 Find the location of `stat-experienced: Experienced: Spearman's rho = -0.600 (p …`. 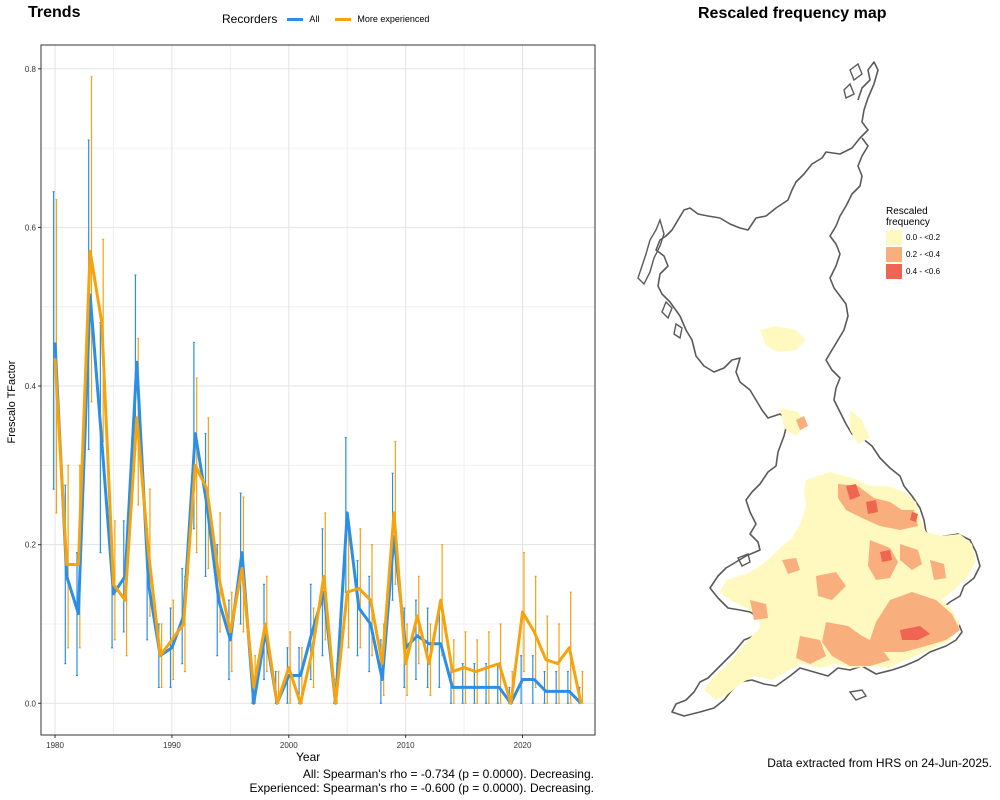

stat-experienced: Experienced: Spearman's rho = -0.600 (p … is located at coordinates (422, 788).